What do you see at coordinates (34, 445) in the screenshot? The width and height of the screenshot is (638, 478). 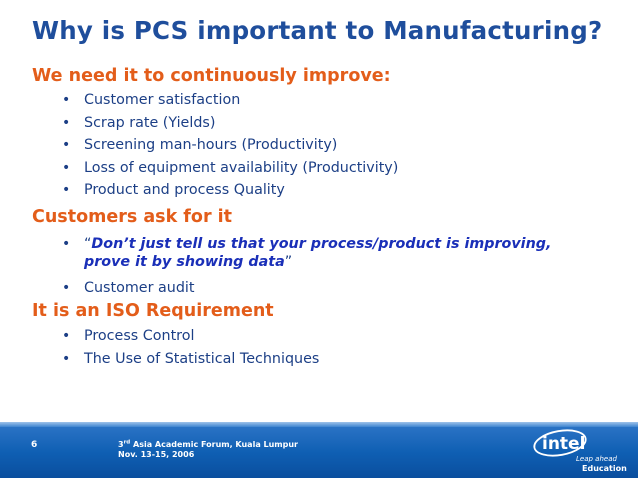 I see `page-number: 6` at bounding box center [34, 445].